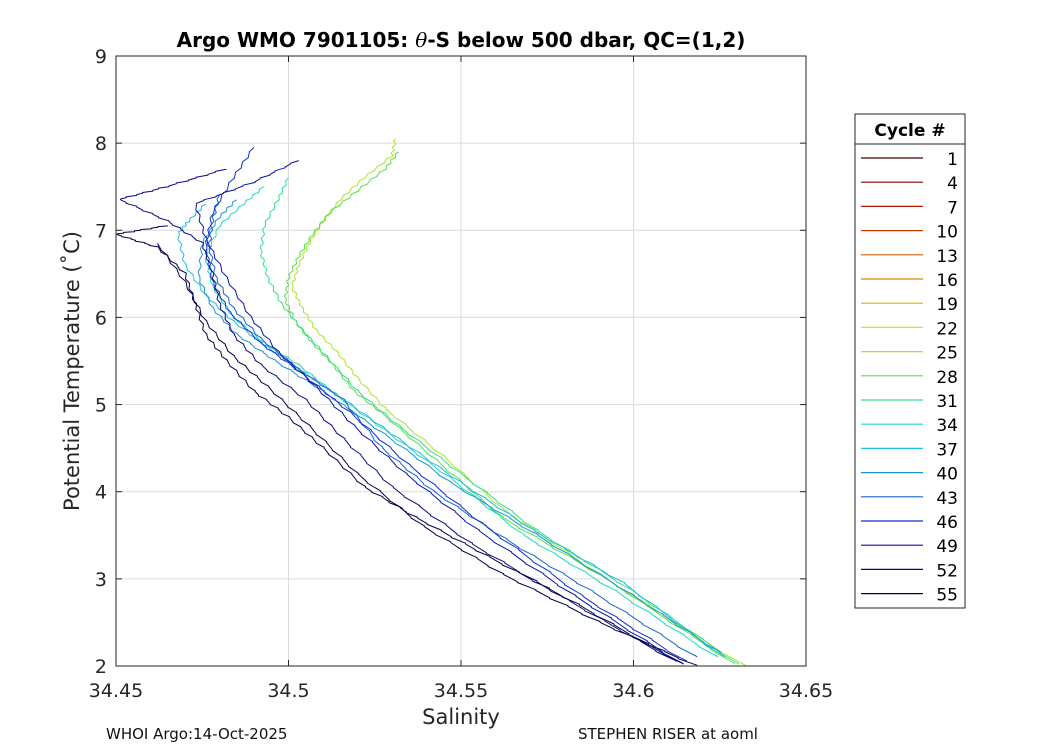 Image resolution: width=1050 pixels, height=750 pixels. Describe the element at coordinates (947, 329) in the screenshot. I see `legend-label-22: 22` at that location.